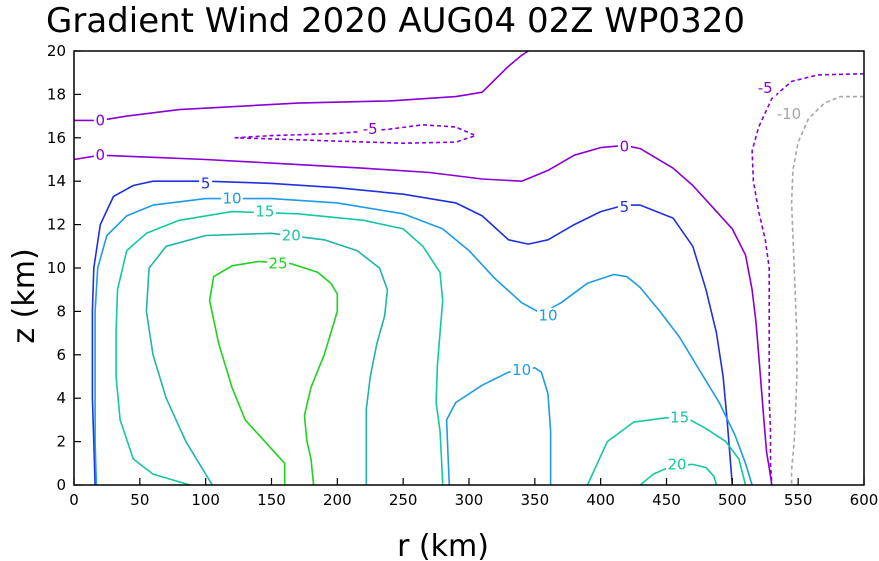 The width and height of the screenshot is (879, 561). What do you see at coordinates (271, 500) in the screenshot?
I see `x-tick-label: 150` at bounding box center [271, 500].